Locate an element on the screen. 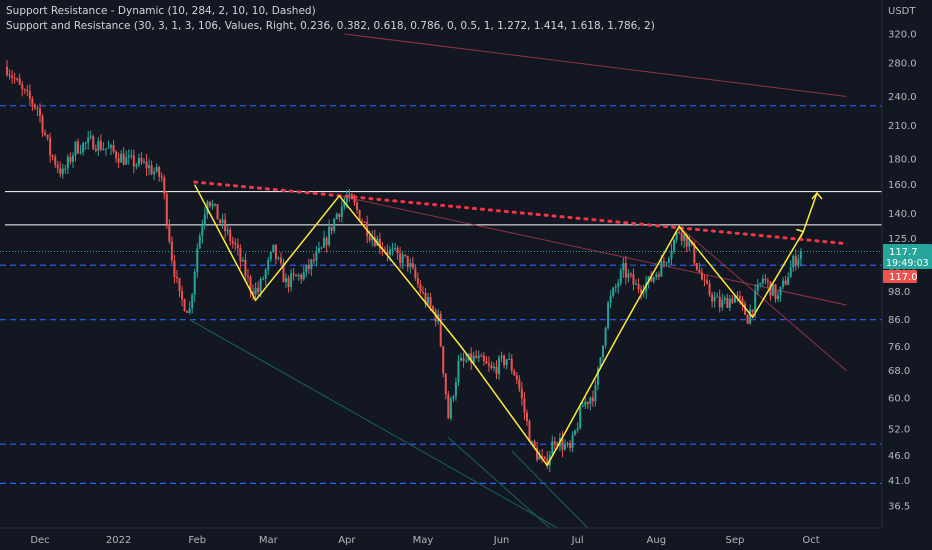  price-tick-label: 180.0 is located at coordinates (902, 160).